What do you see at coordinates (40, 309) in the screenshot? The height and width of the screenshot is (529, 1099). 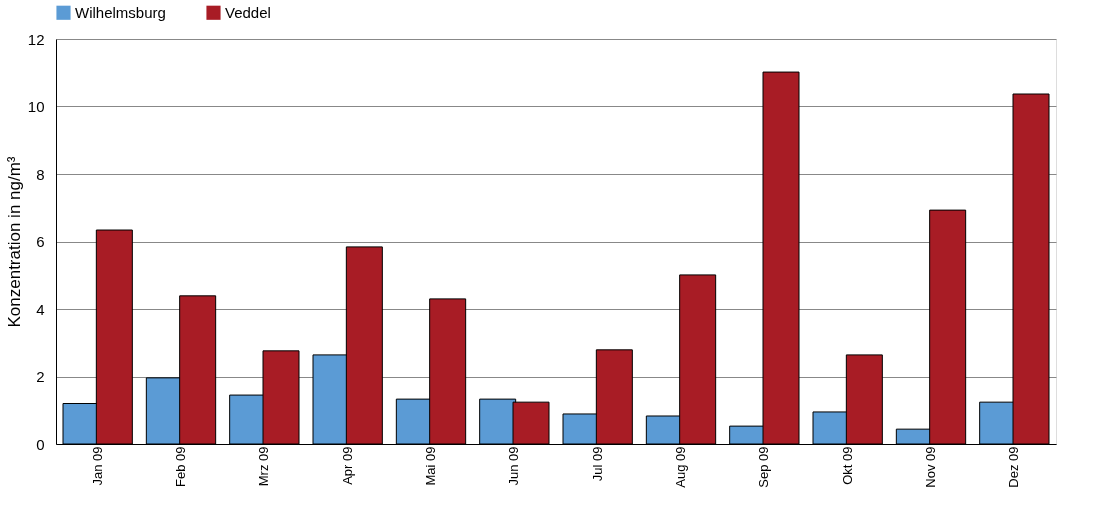 I see `y-tick-label: 4` at bounding box center [40, 309].